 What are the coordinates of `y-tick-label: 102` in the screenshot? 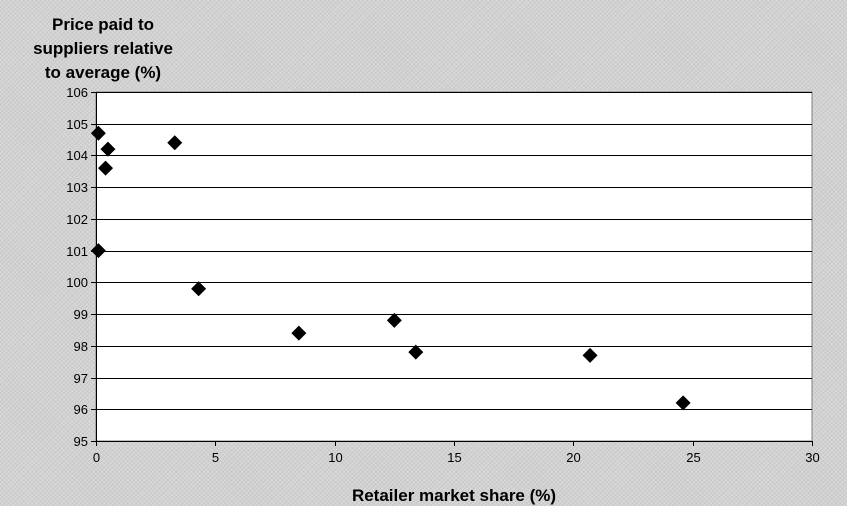 It's located at (77, 219).